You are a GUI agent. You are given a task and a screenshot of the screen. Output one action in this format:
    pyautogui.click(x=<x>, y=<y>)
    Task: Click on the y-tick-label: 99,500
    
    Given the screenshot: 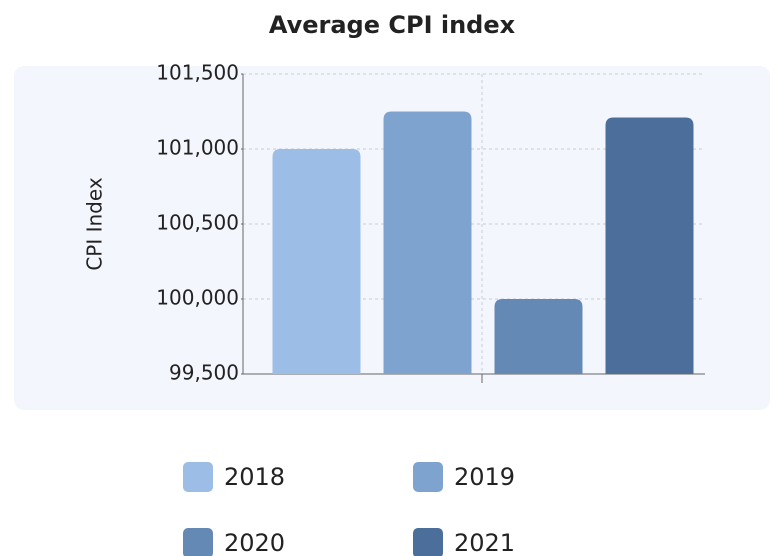 What is the action you would take?
    pyautogui.click(x=204, y=373)
    